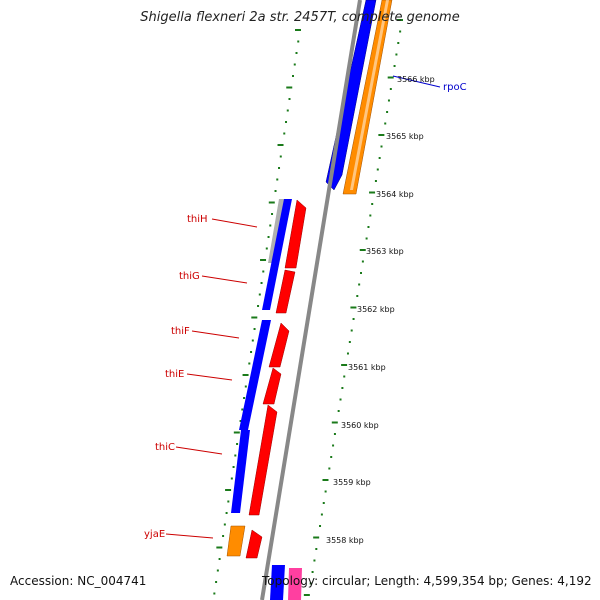 This screenshot has width=600, height=600. I want to click on scale-label: 3559 kbp, so click(352, 482).